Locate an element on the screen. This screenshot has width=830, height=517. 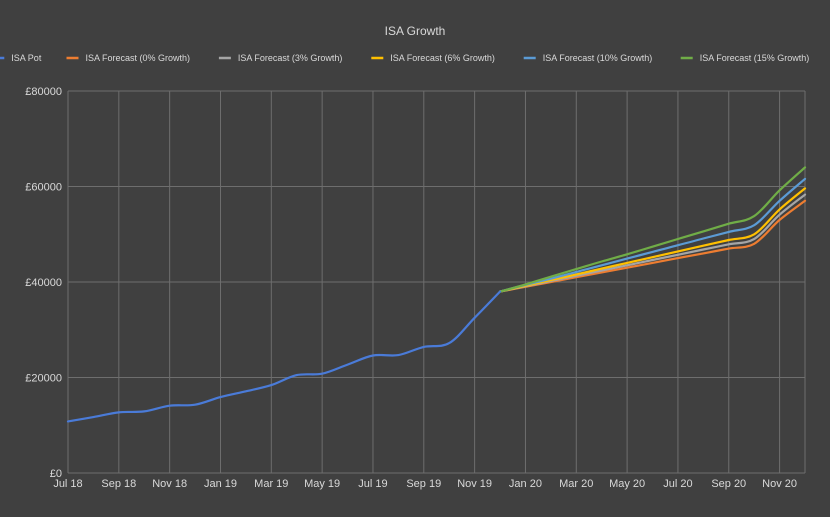
x-tick-label: Sep 19 is located at coordinates (423, 484).